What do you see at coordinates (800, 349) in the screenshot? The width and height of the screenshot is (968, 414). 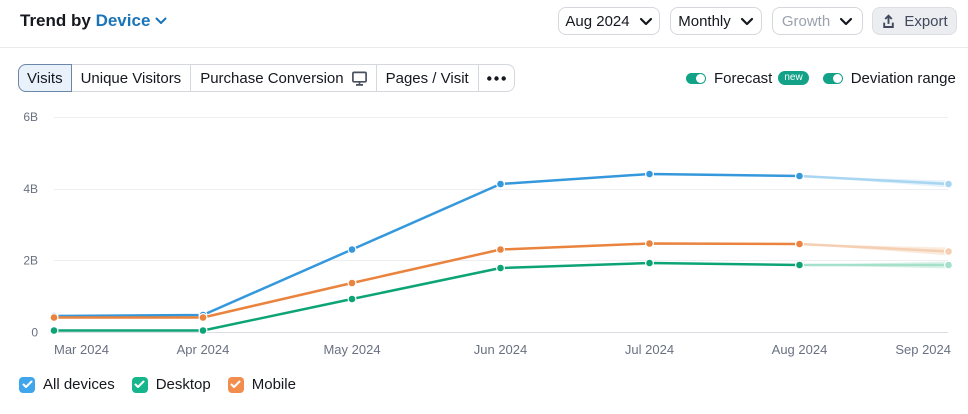 I see `svg-text: Aug 2024` at bounding box center [800, 349].